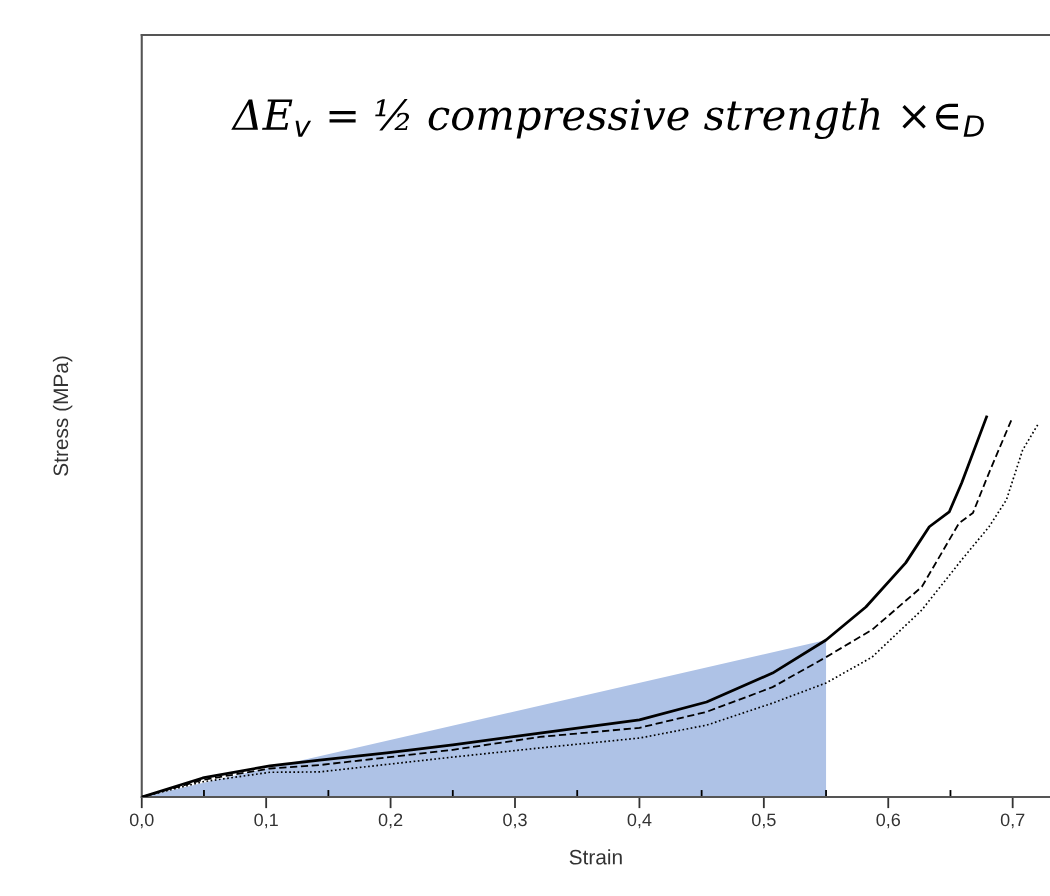 This screenshot has height=896, width=1050. What do you see at coordinates (266, 821) in the screenshot?
I see `x-tick-label: 0,1` at bounding box center [266, 821].